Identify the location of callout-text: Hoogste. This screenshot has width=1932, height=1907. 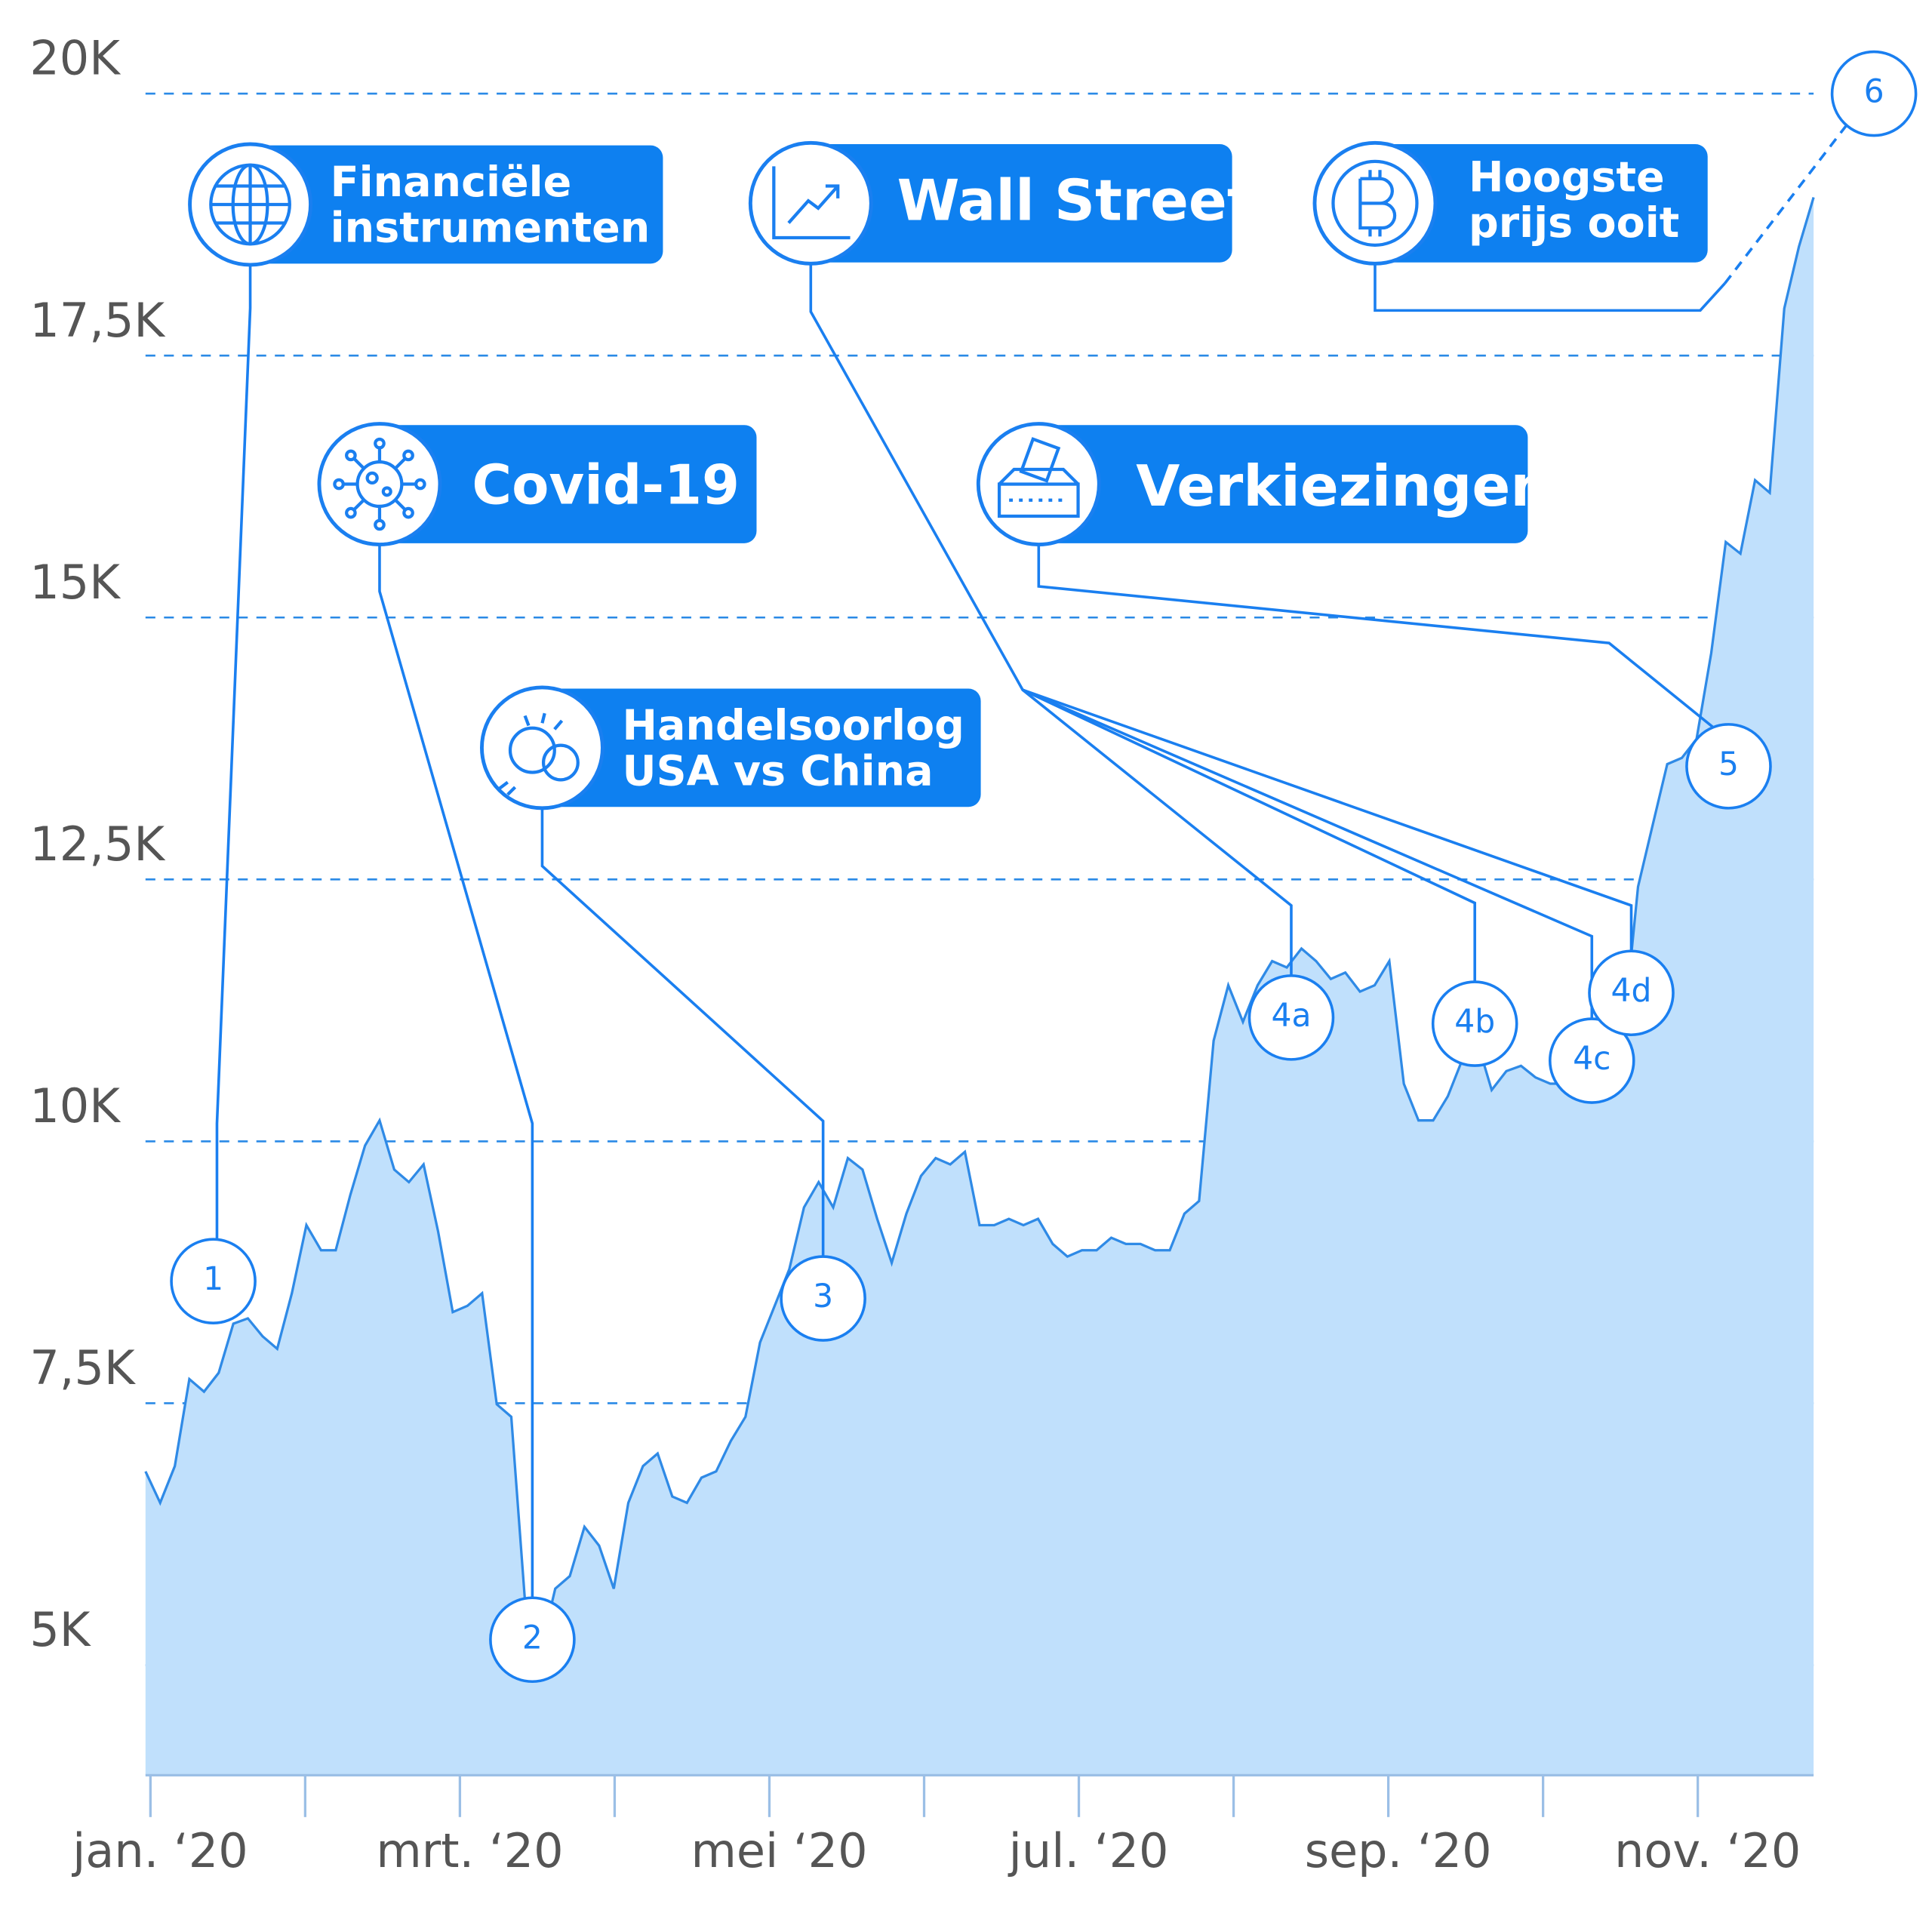
(1567, 176).